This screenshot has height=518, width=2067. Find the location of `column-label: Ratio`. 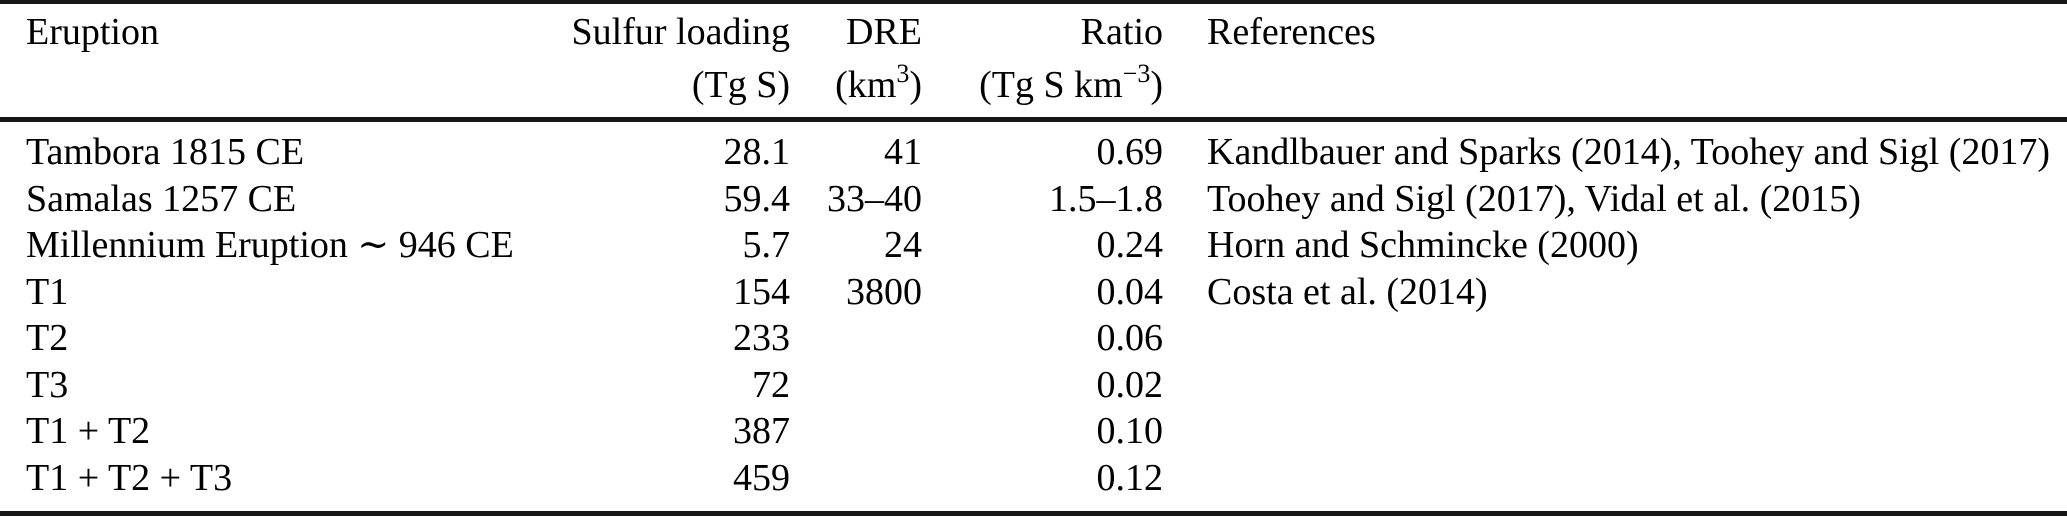

column-label: Ratio is located at coordinates (1121, 32).